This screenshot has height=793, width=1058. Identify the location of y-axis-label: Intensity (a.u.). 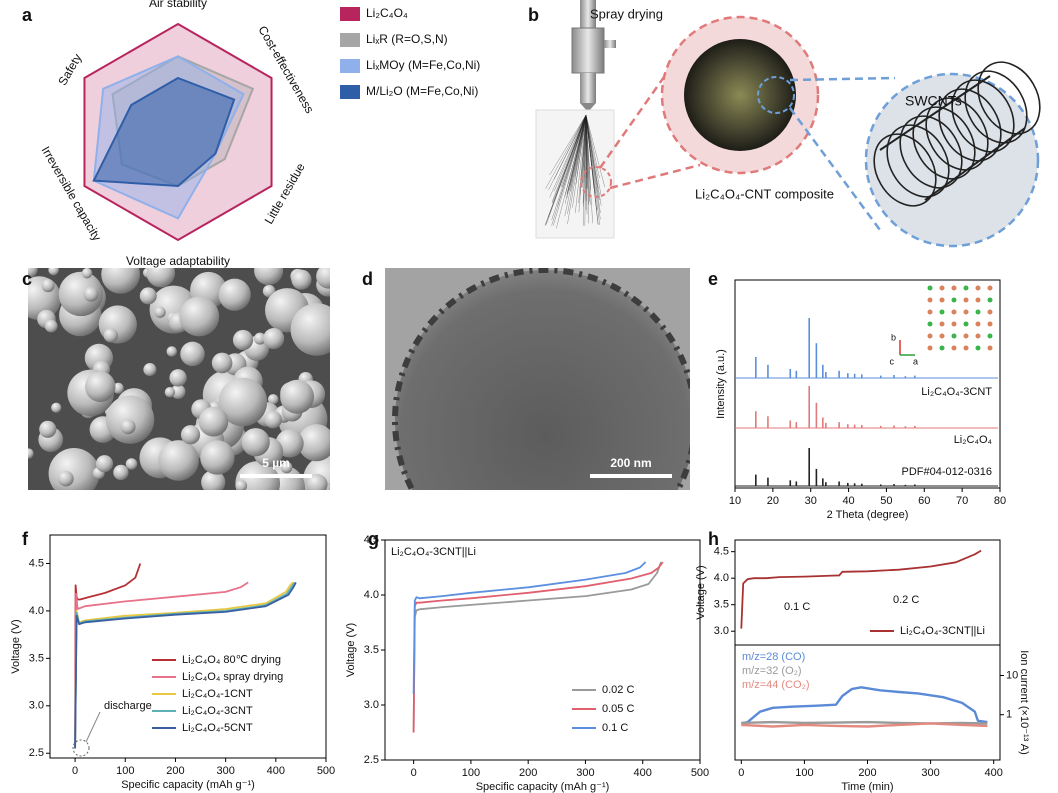
(721, 384).